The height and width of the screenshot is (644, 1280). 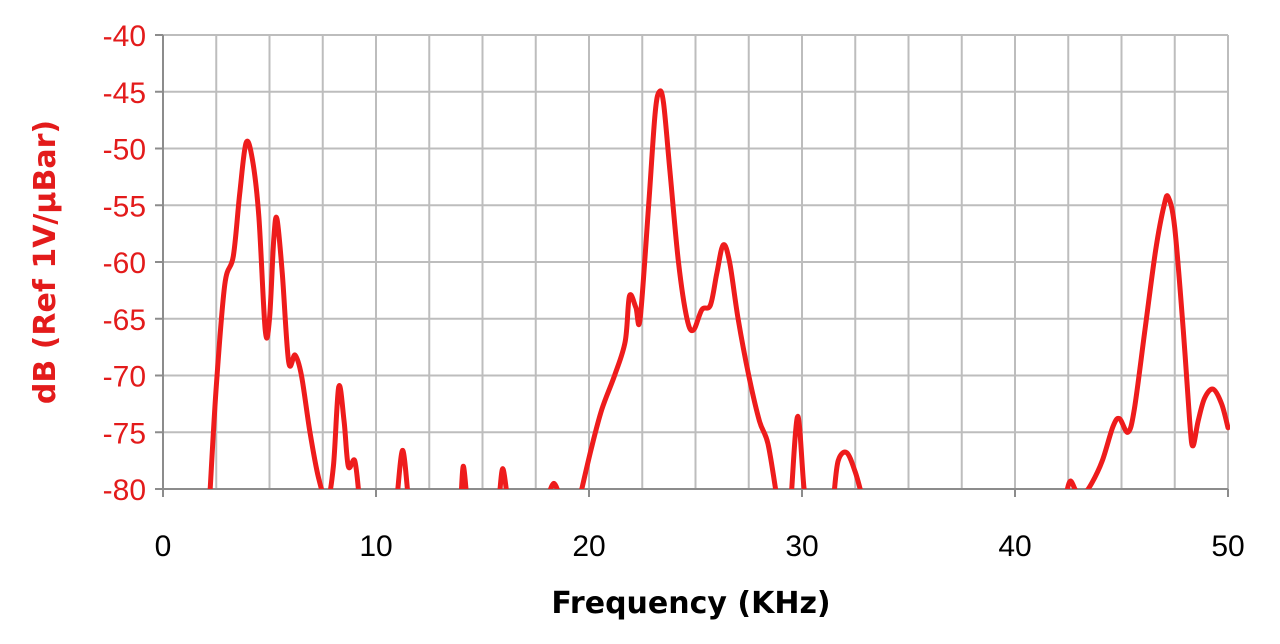 I want to click on y-tick-label: -70, so click(x=124, y=377).